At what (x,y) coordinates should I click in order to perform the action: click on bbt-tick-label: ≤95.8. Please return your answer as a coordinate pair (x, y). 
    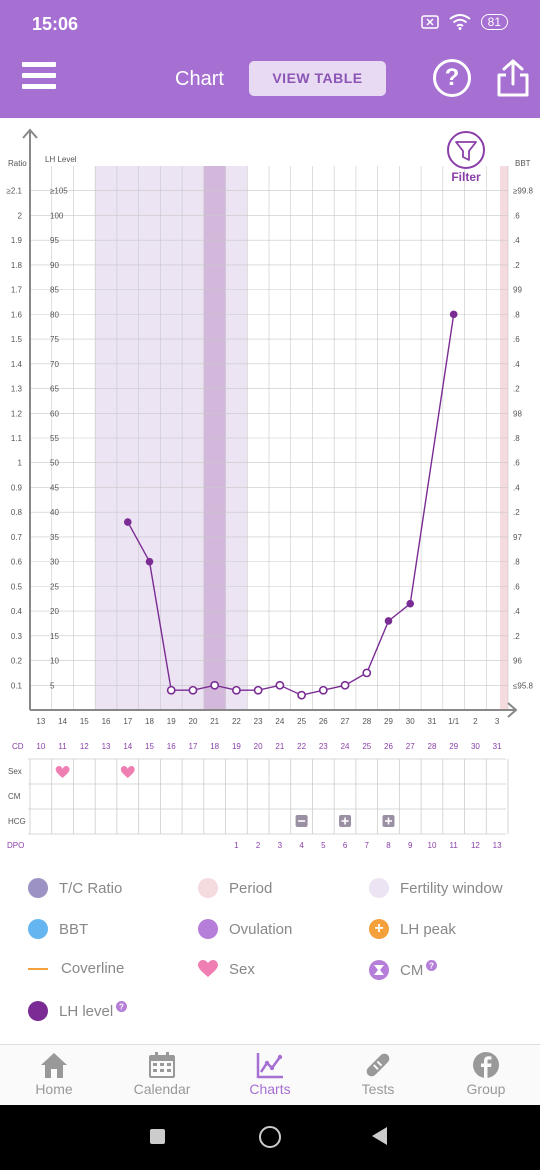
    Looking at the image, I should click on (523, 685).